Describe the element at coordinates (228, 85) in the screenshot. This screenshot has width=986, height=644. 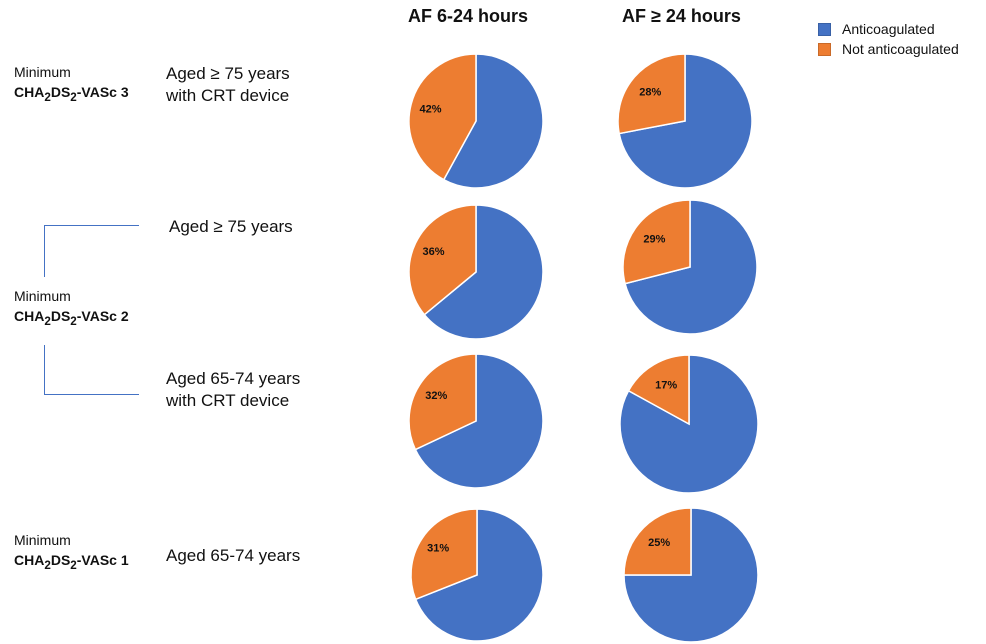
I see `group-label-row-1: Aged ≥ 75 years with CRT device` at that location.